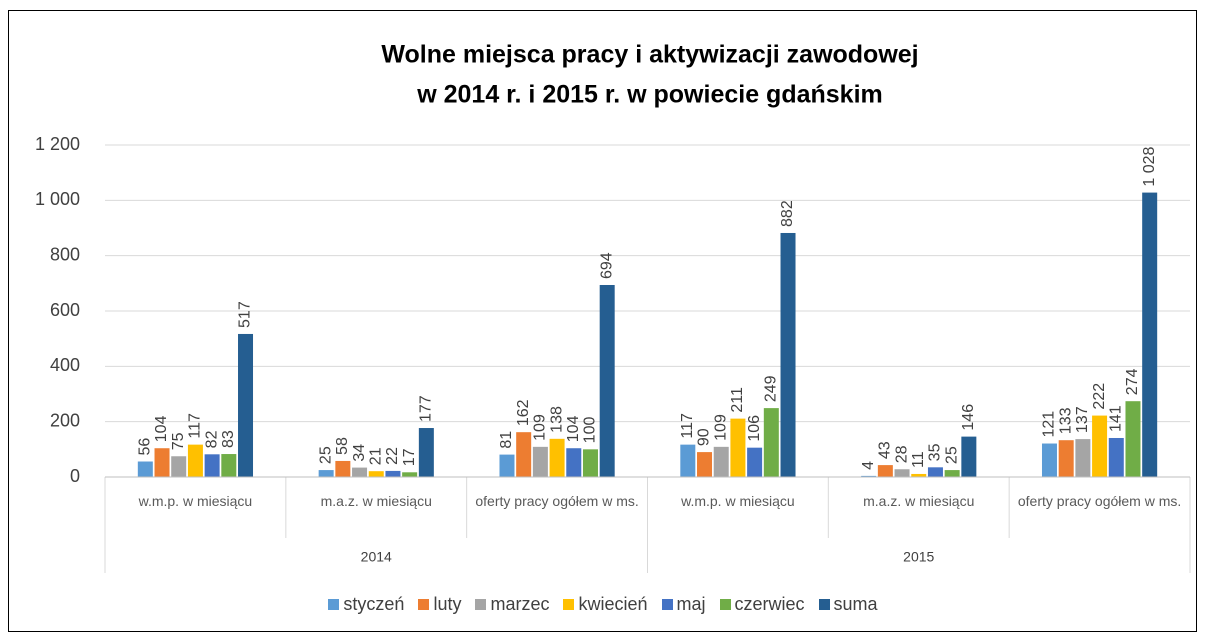 Image resolution: width=1206 pixels, height=639 pixels. Describe the element at coordinates (968, 417) in the screenshot. I see `data-label: 146` at that location.